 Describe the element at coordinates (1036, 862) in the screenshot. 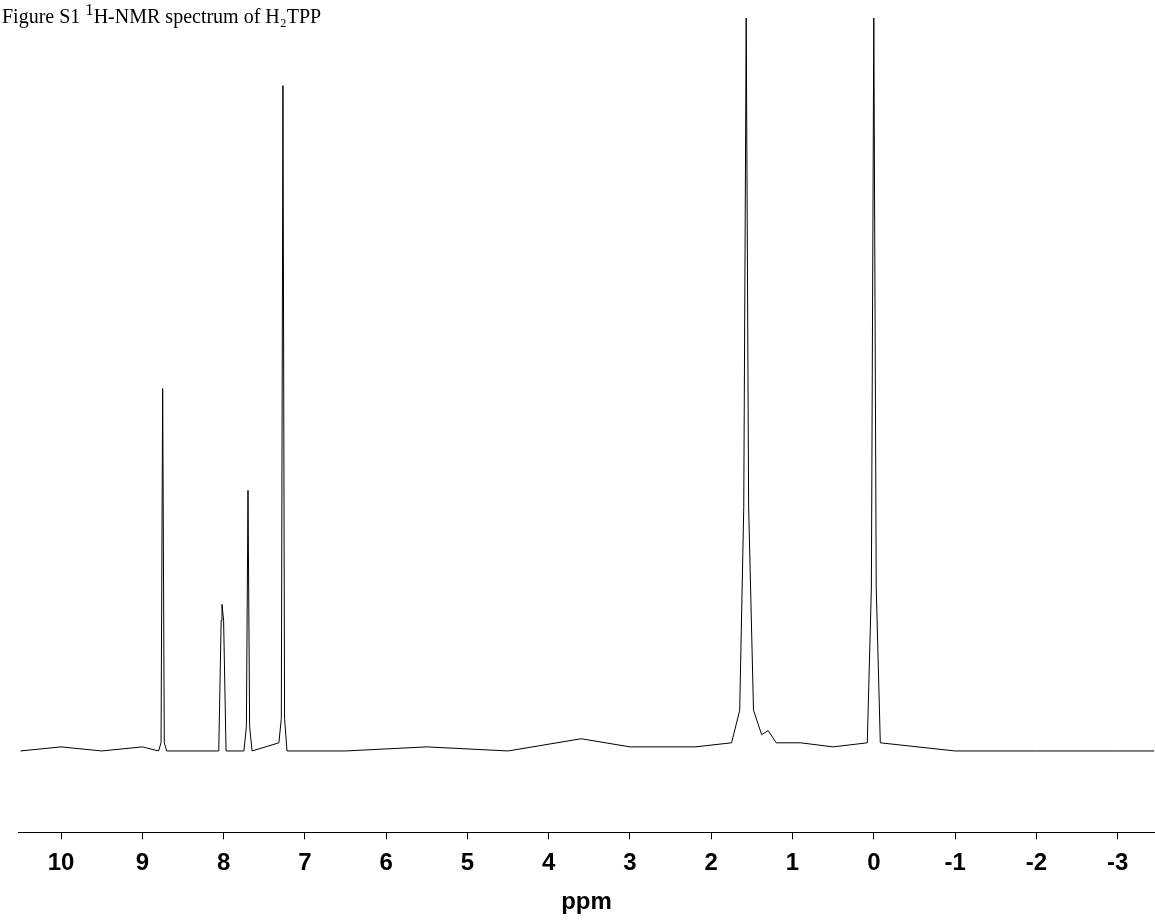

I see `x-tick-label: -2` at that location.